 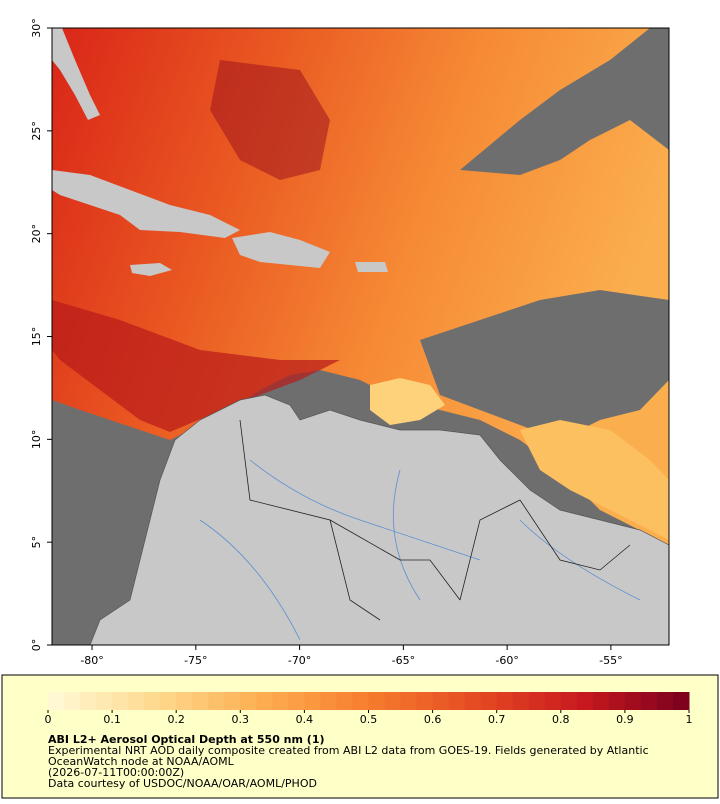 I want to click on y-tick-label: 10°, so click(x=36, y=440).